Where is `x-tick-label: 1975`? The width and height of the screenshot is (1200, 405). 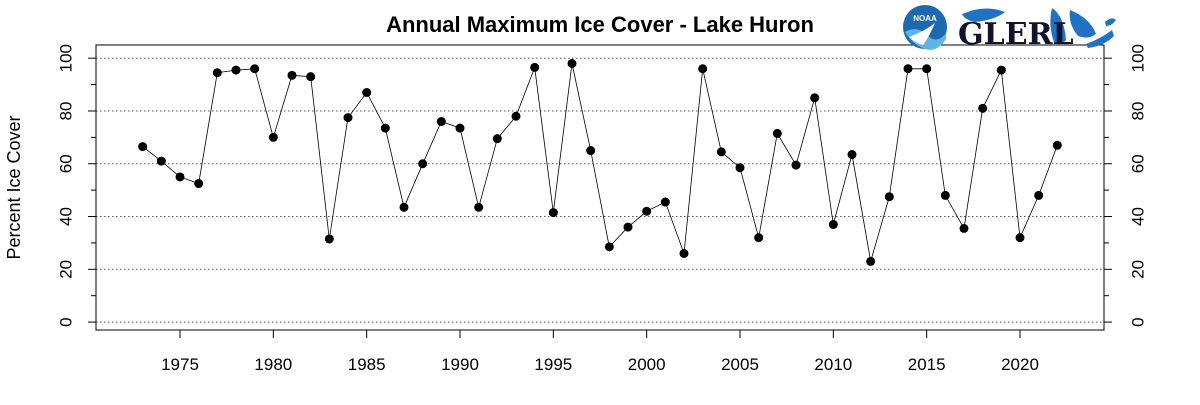 x-tick-label: 1975 is located at coordinates (180, 364).